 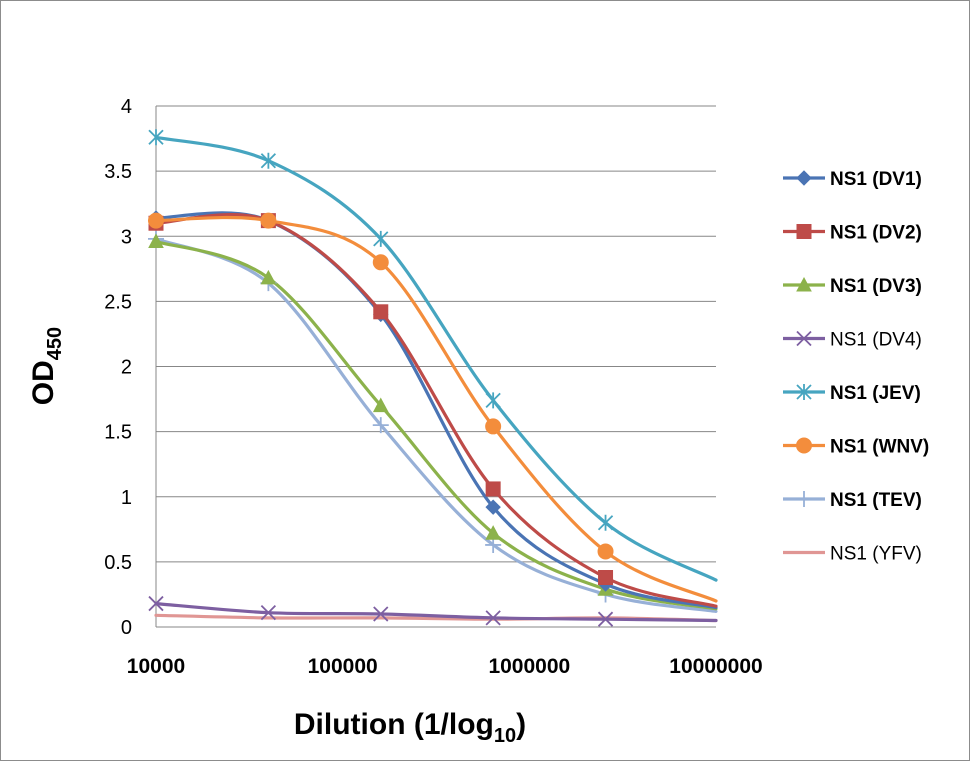 I want to click on legend-item: NS1 (DV4), so click(x=852, y=340).